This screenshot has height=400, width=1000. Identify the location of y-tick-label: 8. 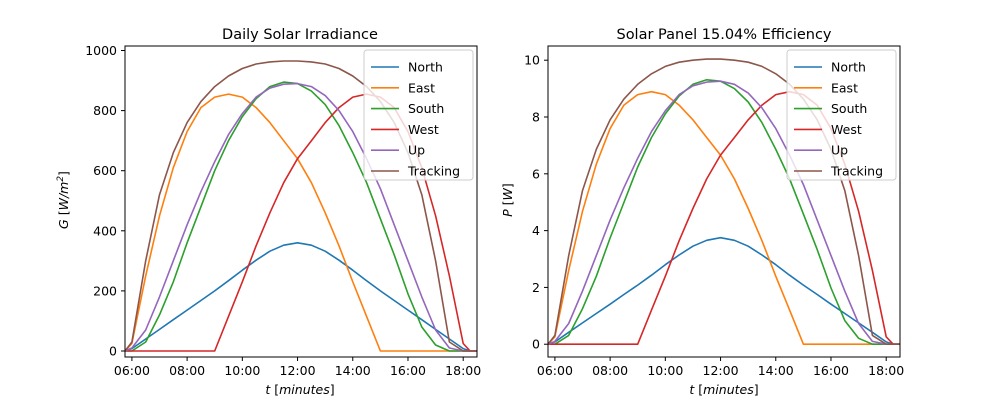
(536, 117).